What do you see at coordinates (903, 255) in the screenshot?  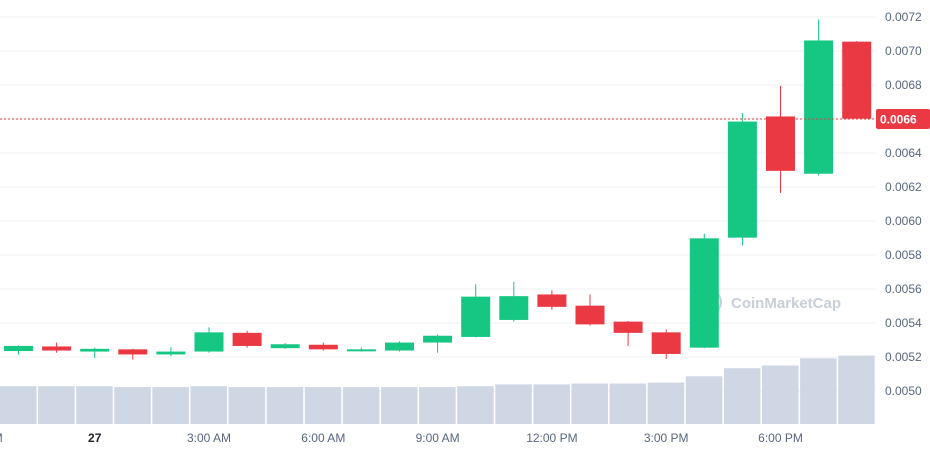 I see `y-tick-label: 0.0058` at bounding box center [903, 255].